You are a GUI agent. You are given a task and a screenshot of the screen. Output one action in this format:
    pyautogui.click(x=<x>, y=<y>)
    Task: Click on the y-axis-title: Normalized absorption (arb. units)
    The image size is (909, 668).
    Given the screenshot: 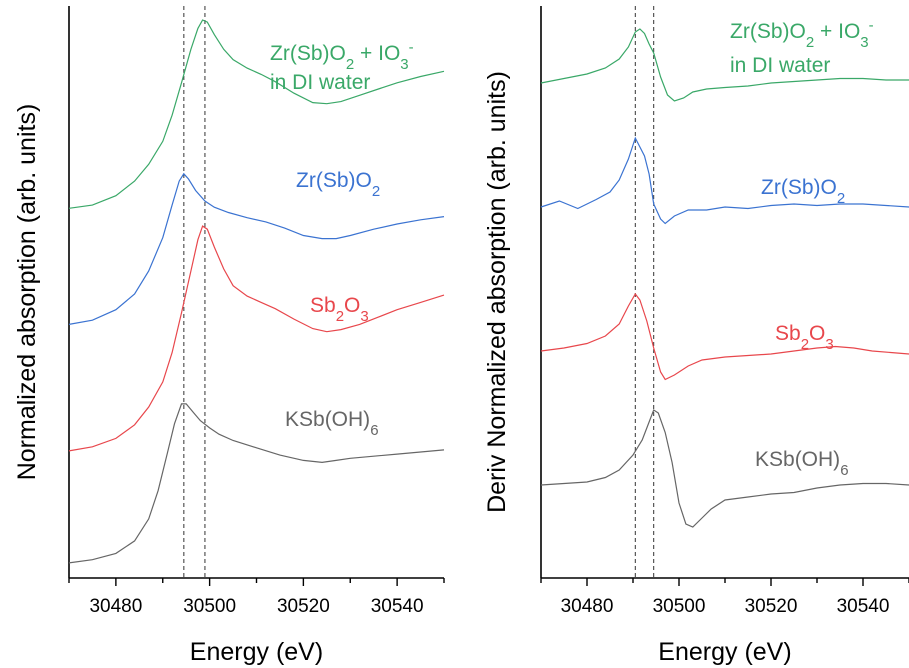 What is the action you would take?
    pyautogui.click(x=27, y=292)
    